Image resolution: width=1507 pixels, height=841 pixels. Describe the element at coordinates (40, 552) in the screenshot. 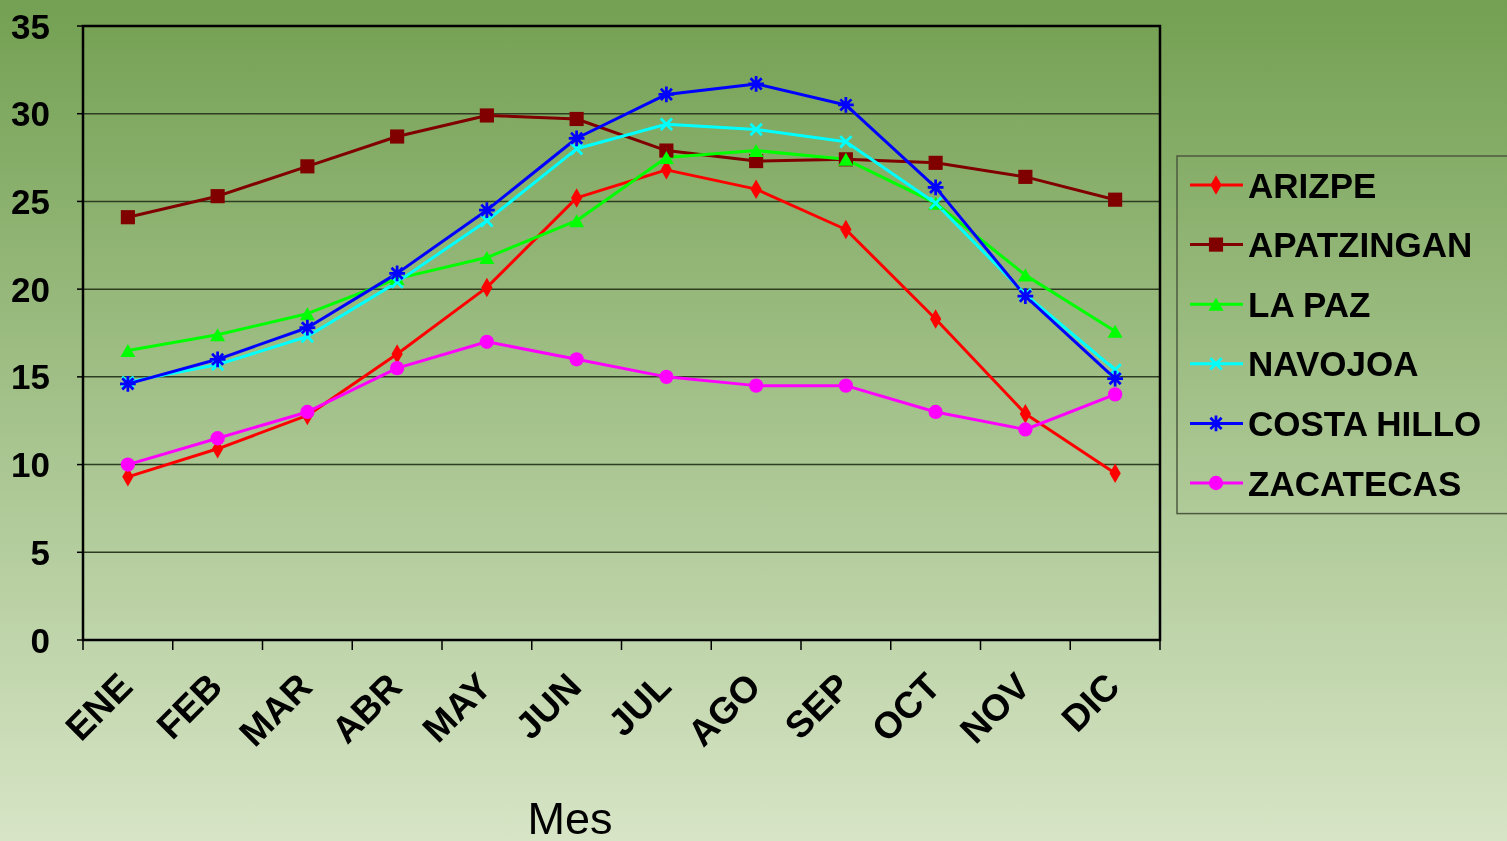

I see `y-tick-label: 5` at that location.